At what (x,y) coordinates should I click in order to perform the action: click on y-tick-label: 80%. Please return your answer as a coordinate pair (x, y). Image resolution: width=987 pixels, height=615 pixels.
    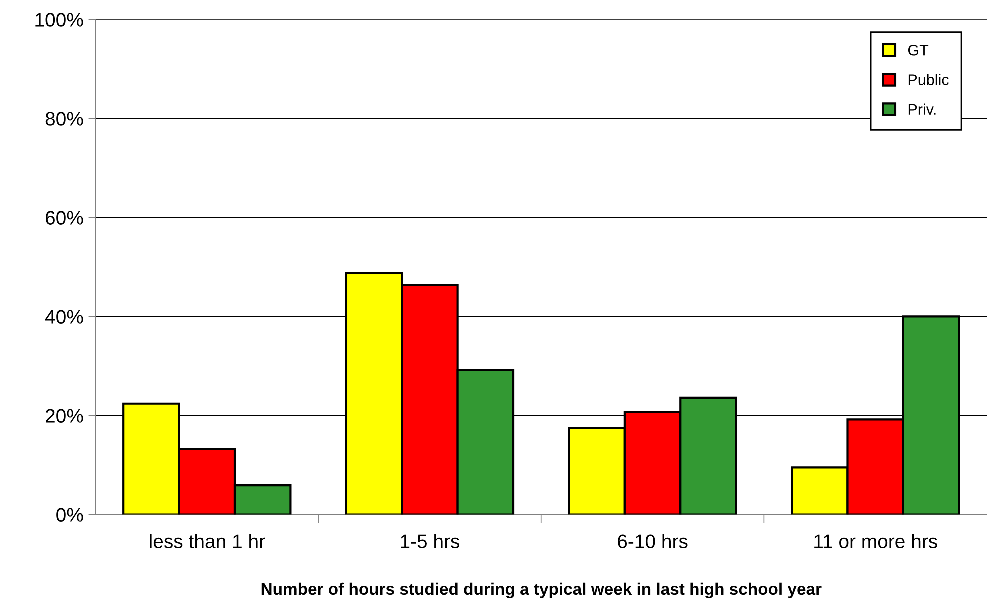
    Looking at the image, I should click on (65, 119).